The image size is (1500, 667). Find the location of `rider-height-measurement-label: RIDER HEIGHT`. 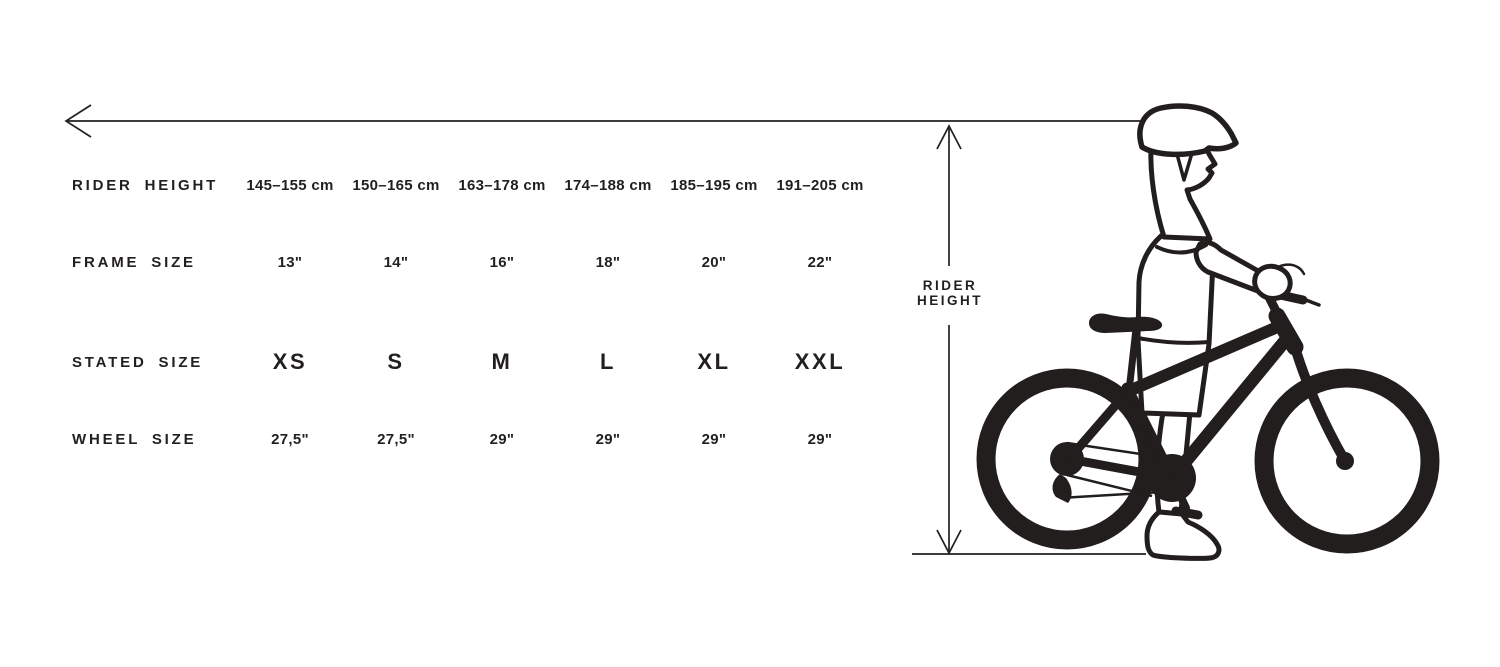

rider-height-measurement-label: RIDER HEIGHT is located at coordinates (950, 293).